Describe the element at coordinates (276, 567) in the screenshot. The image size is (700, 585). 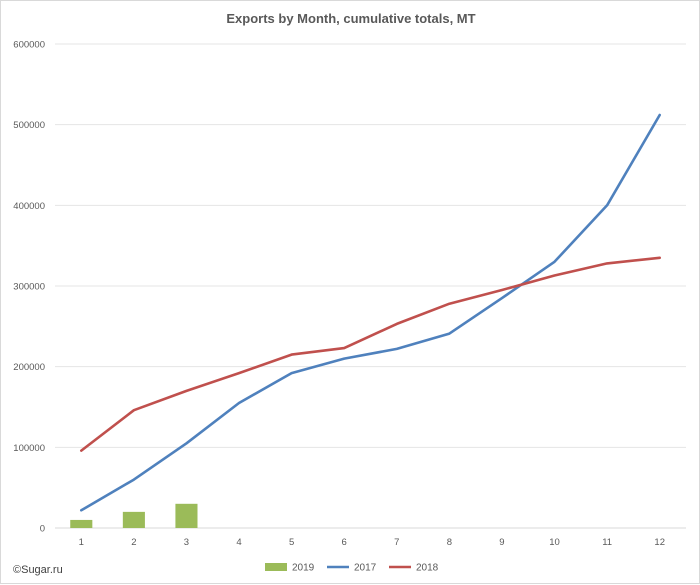
I see `legend-swatch-2019` at that location.